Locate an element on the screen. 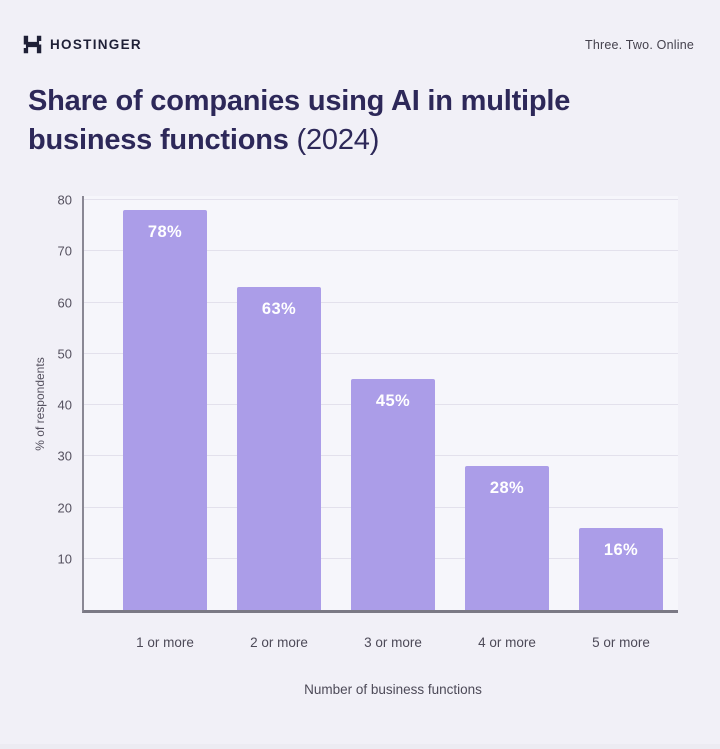  x-tick-5-or-more: 5 or more is located at coordinates (621, 642).